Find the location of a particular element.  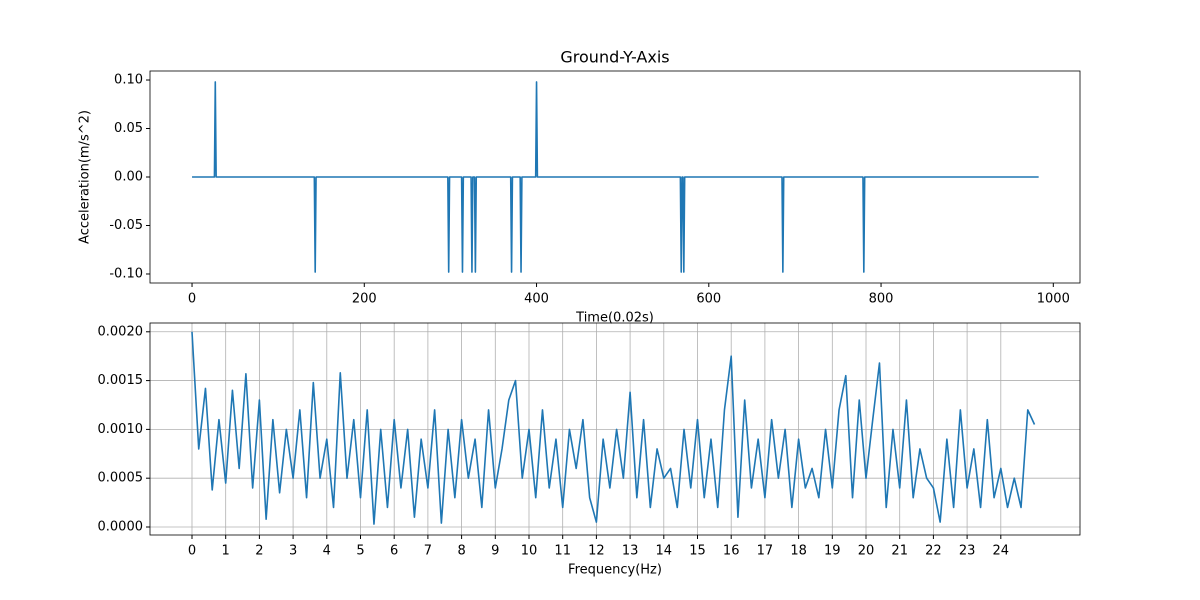

y-tick-label: -0.05 is located at coordinates (126, 225).